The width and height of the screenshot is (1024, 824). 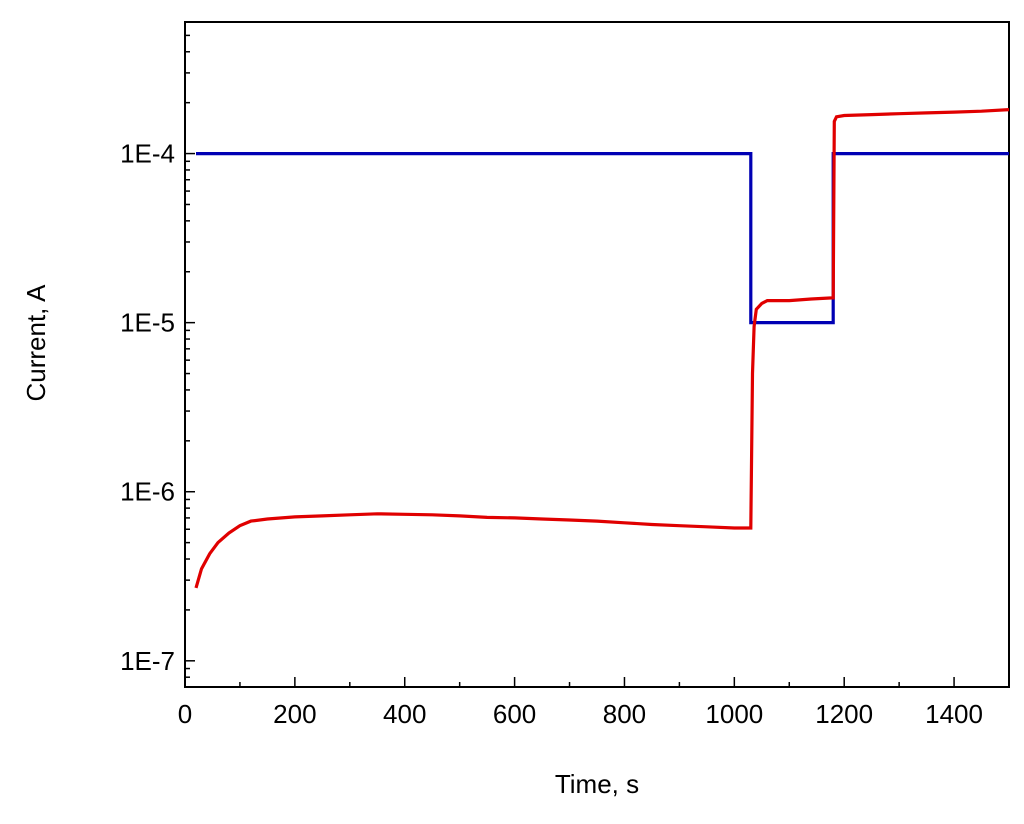 What do you see at coordinates (147, 154) in the screenshot?
I see `y-tick-label: 1E-4` at bounding box center [147, 154].